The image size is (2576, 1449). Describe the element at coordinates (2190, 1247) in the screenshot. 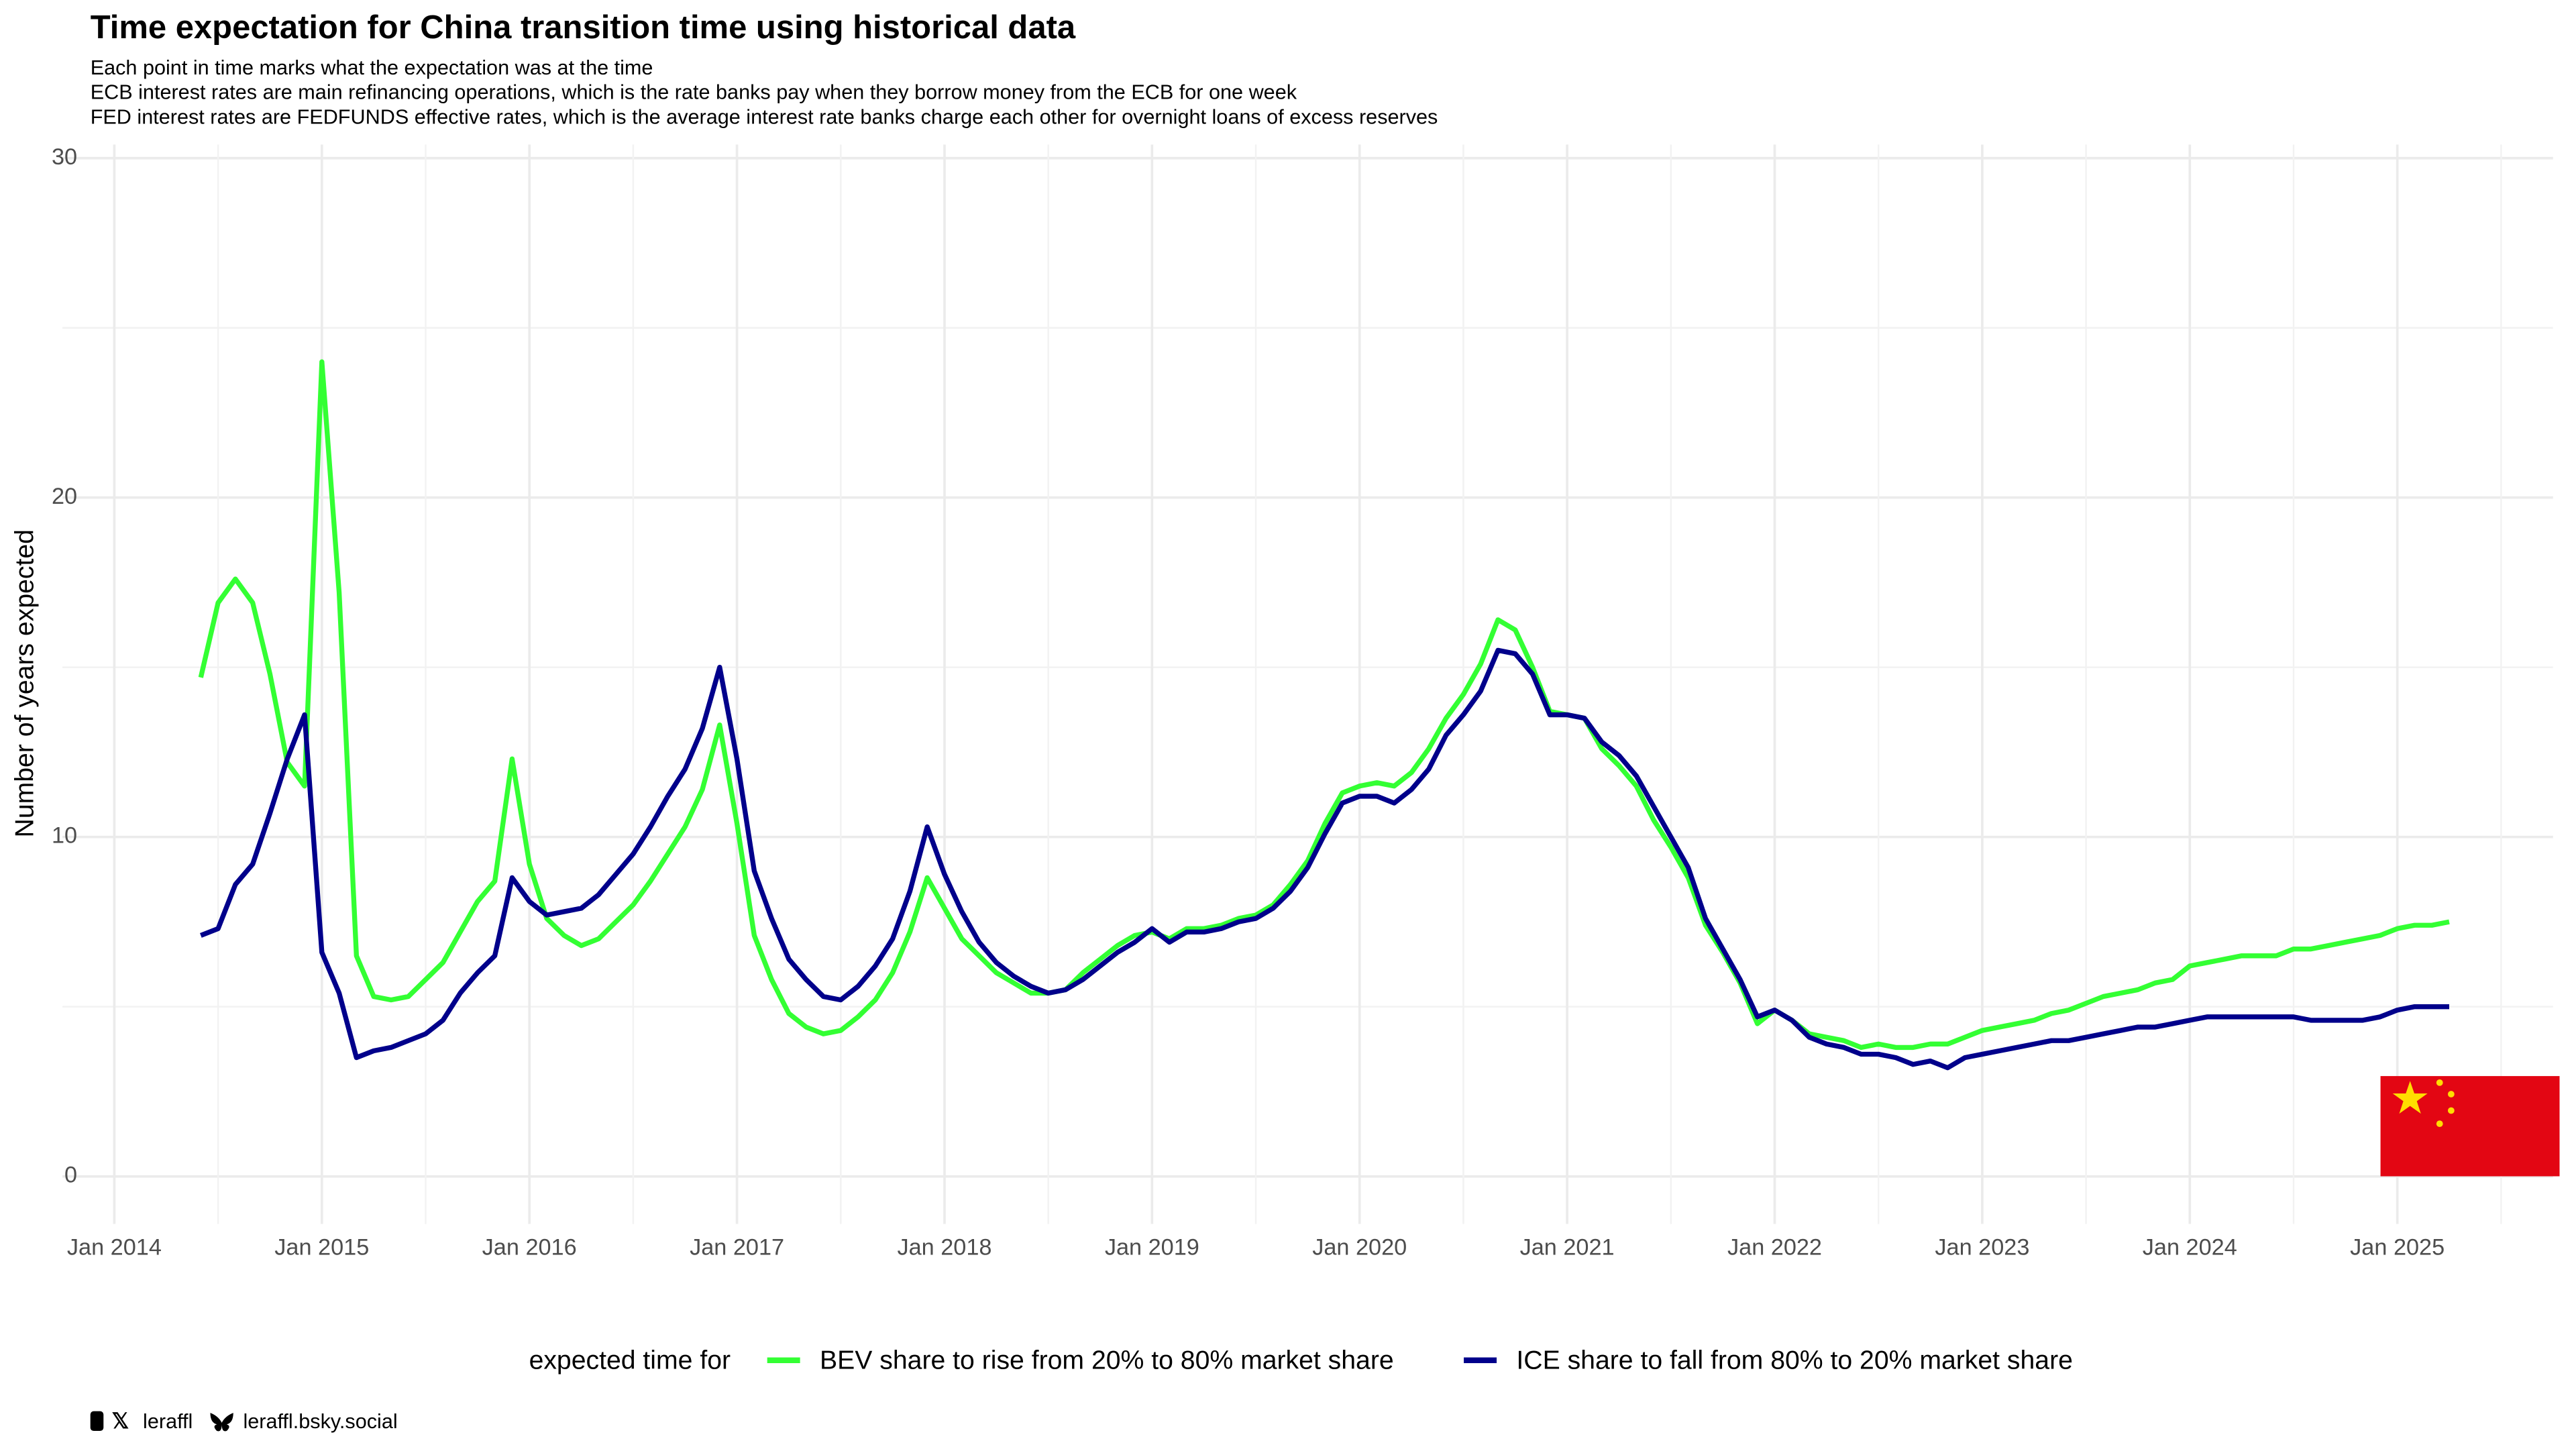

I see `x-tick-label: Jan 2024` at that location.